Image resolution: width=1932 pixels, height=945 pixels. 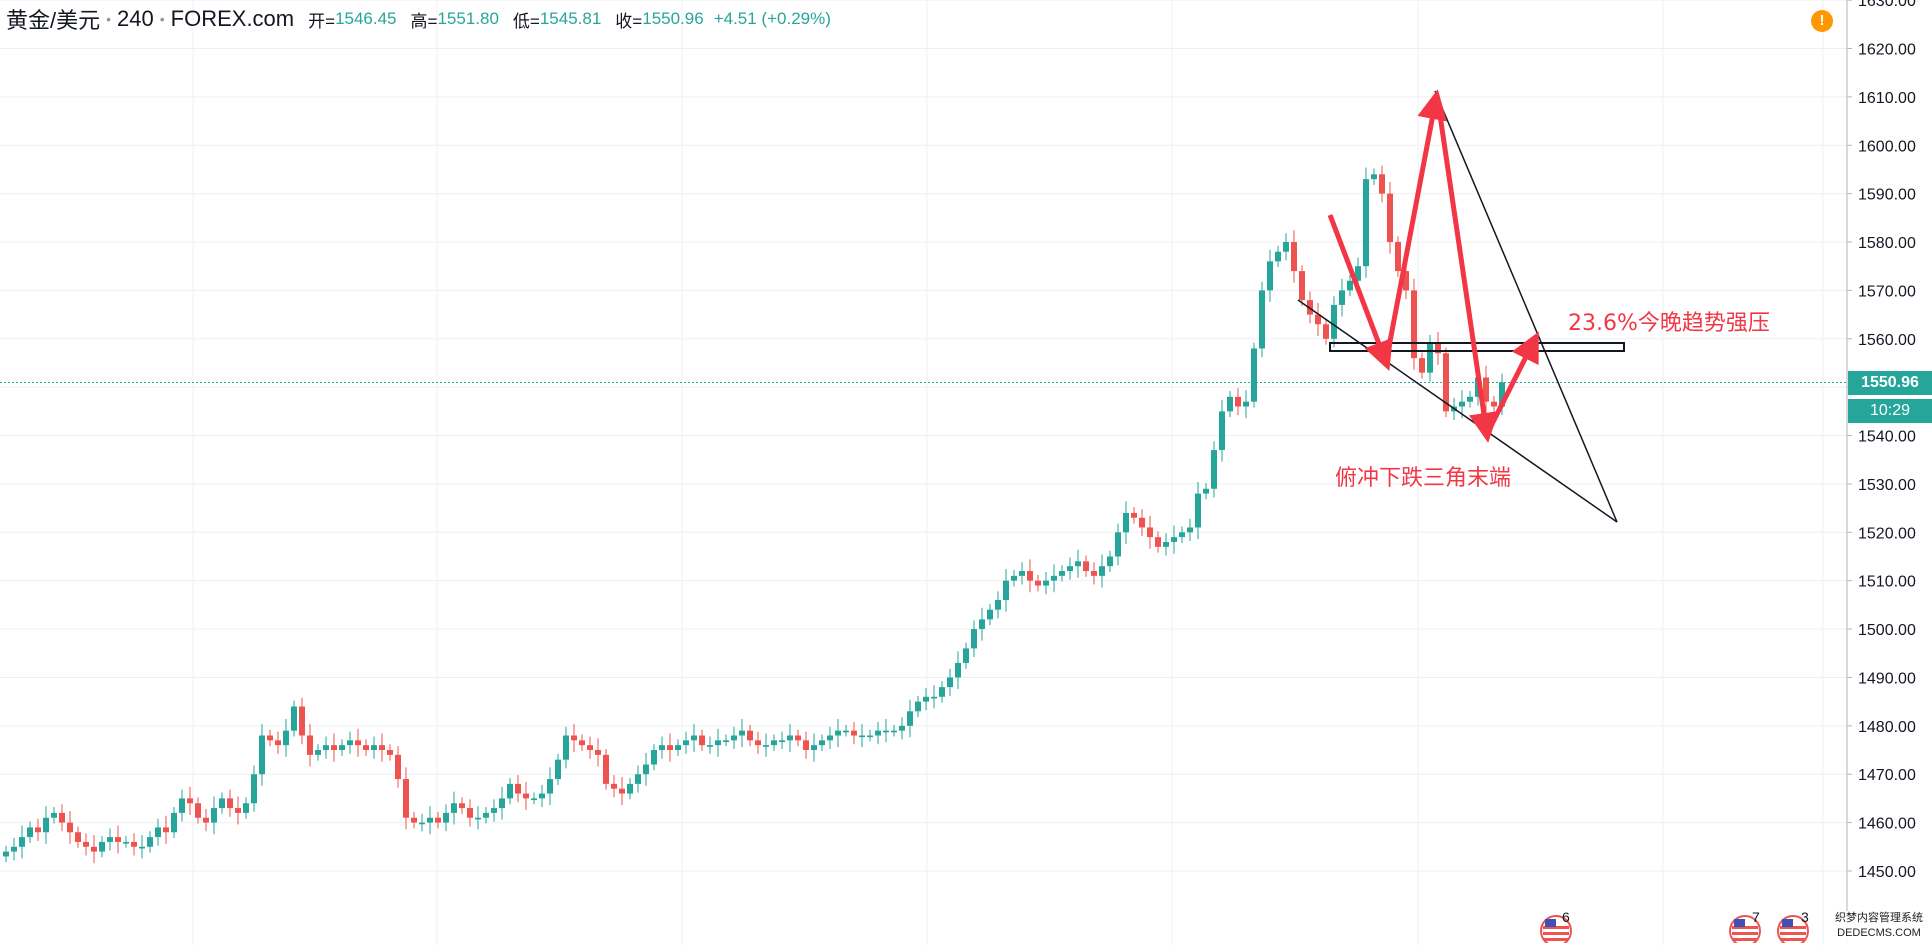 I want to click on symbol-name: 黄金/美元, so click(x=53, y=20).